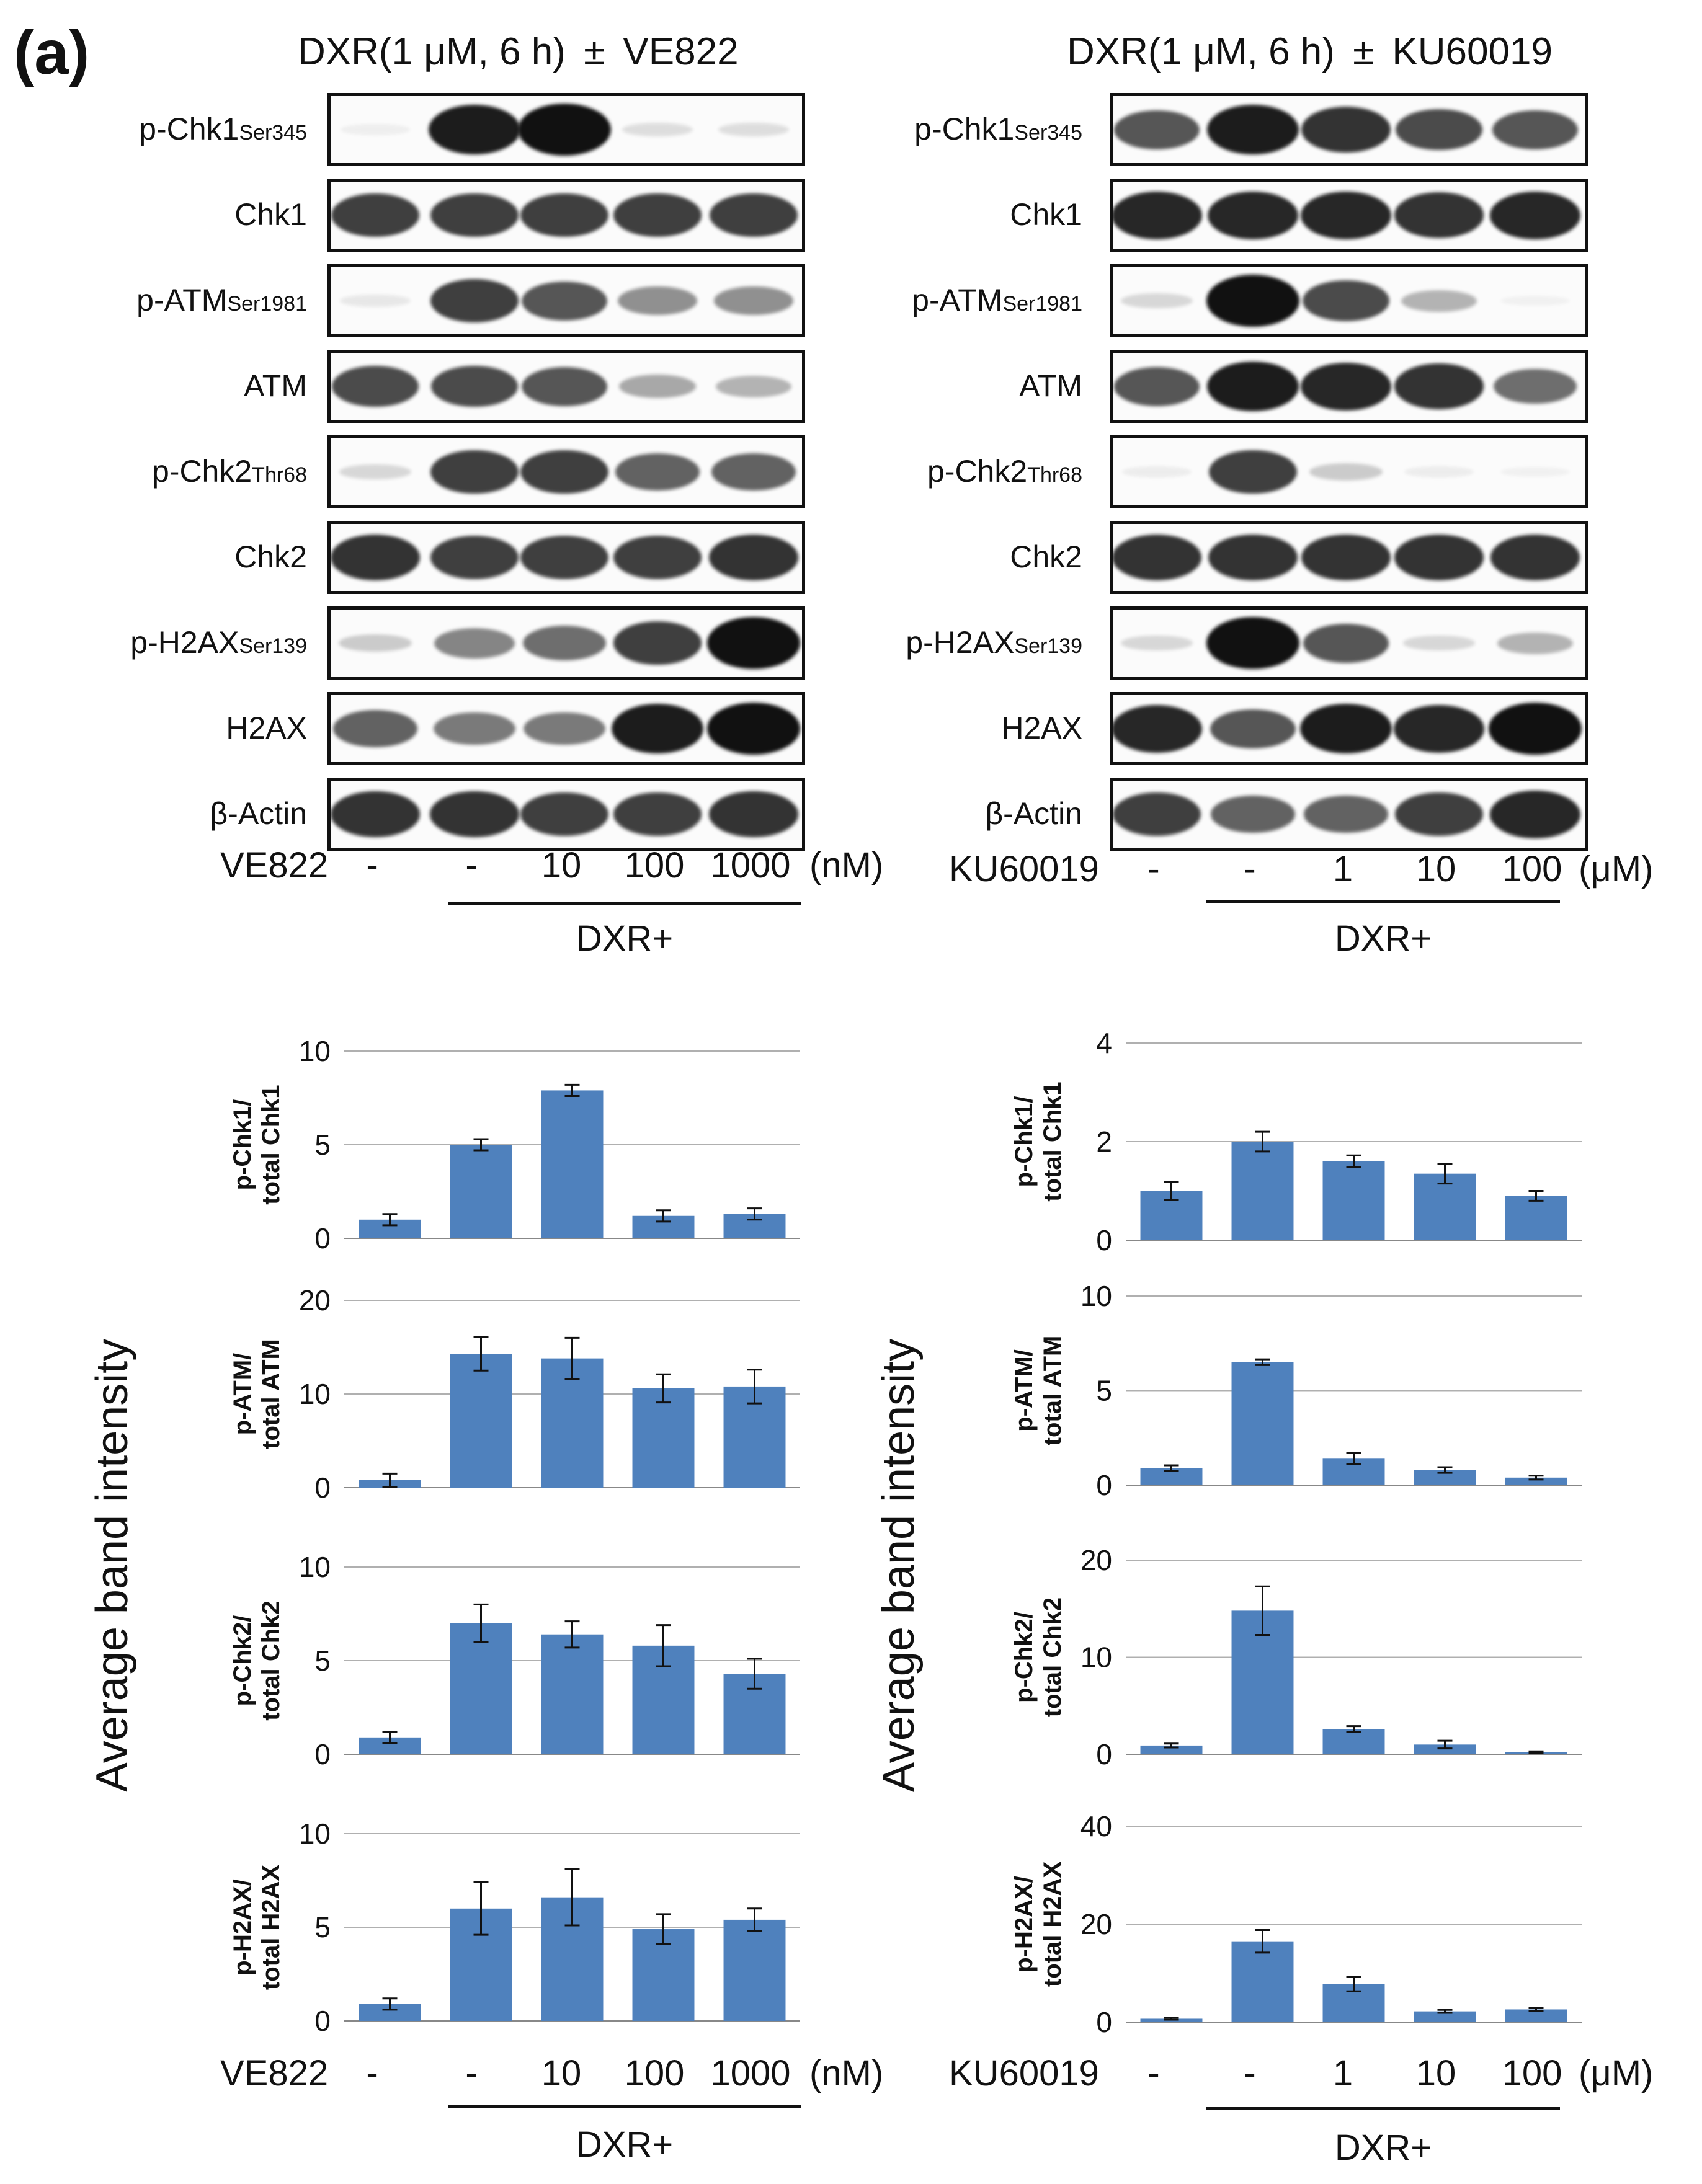  What do you see at coordinates (1310, 52) in the screenshot?
I see `right-blot-title: DXR(1 μM, 6 h) ± KU60019` at bounding box center [1310, 52].